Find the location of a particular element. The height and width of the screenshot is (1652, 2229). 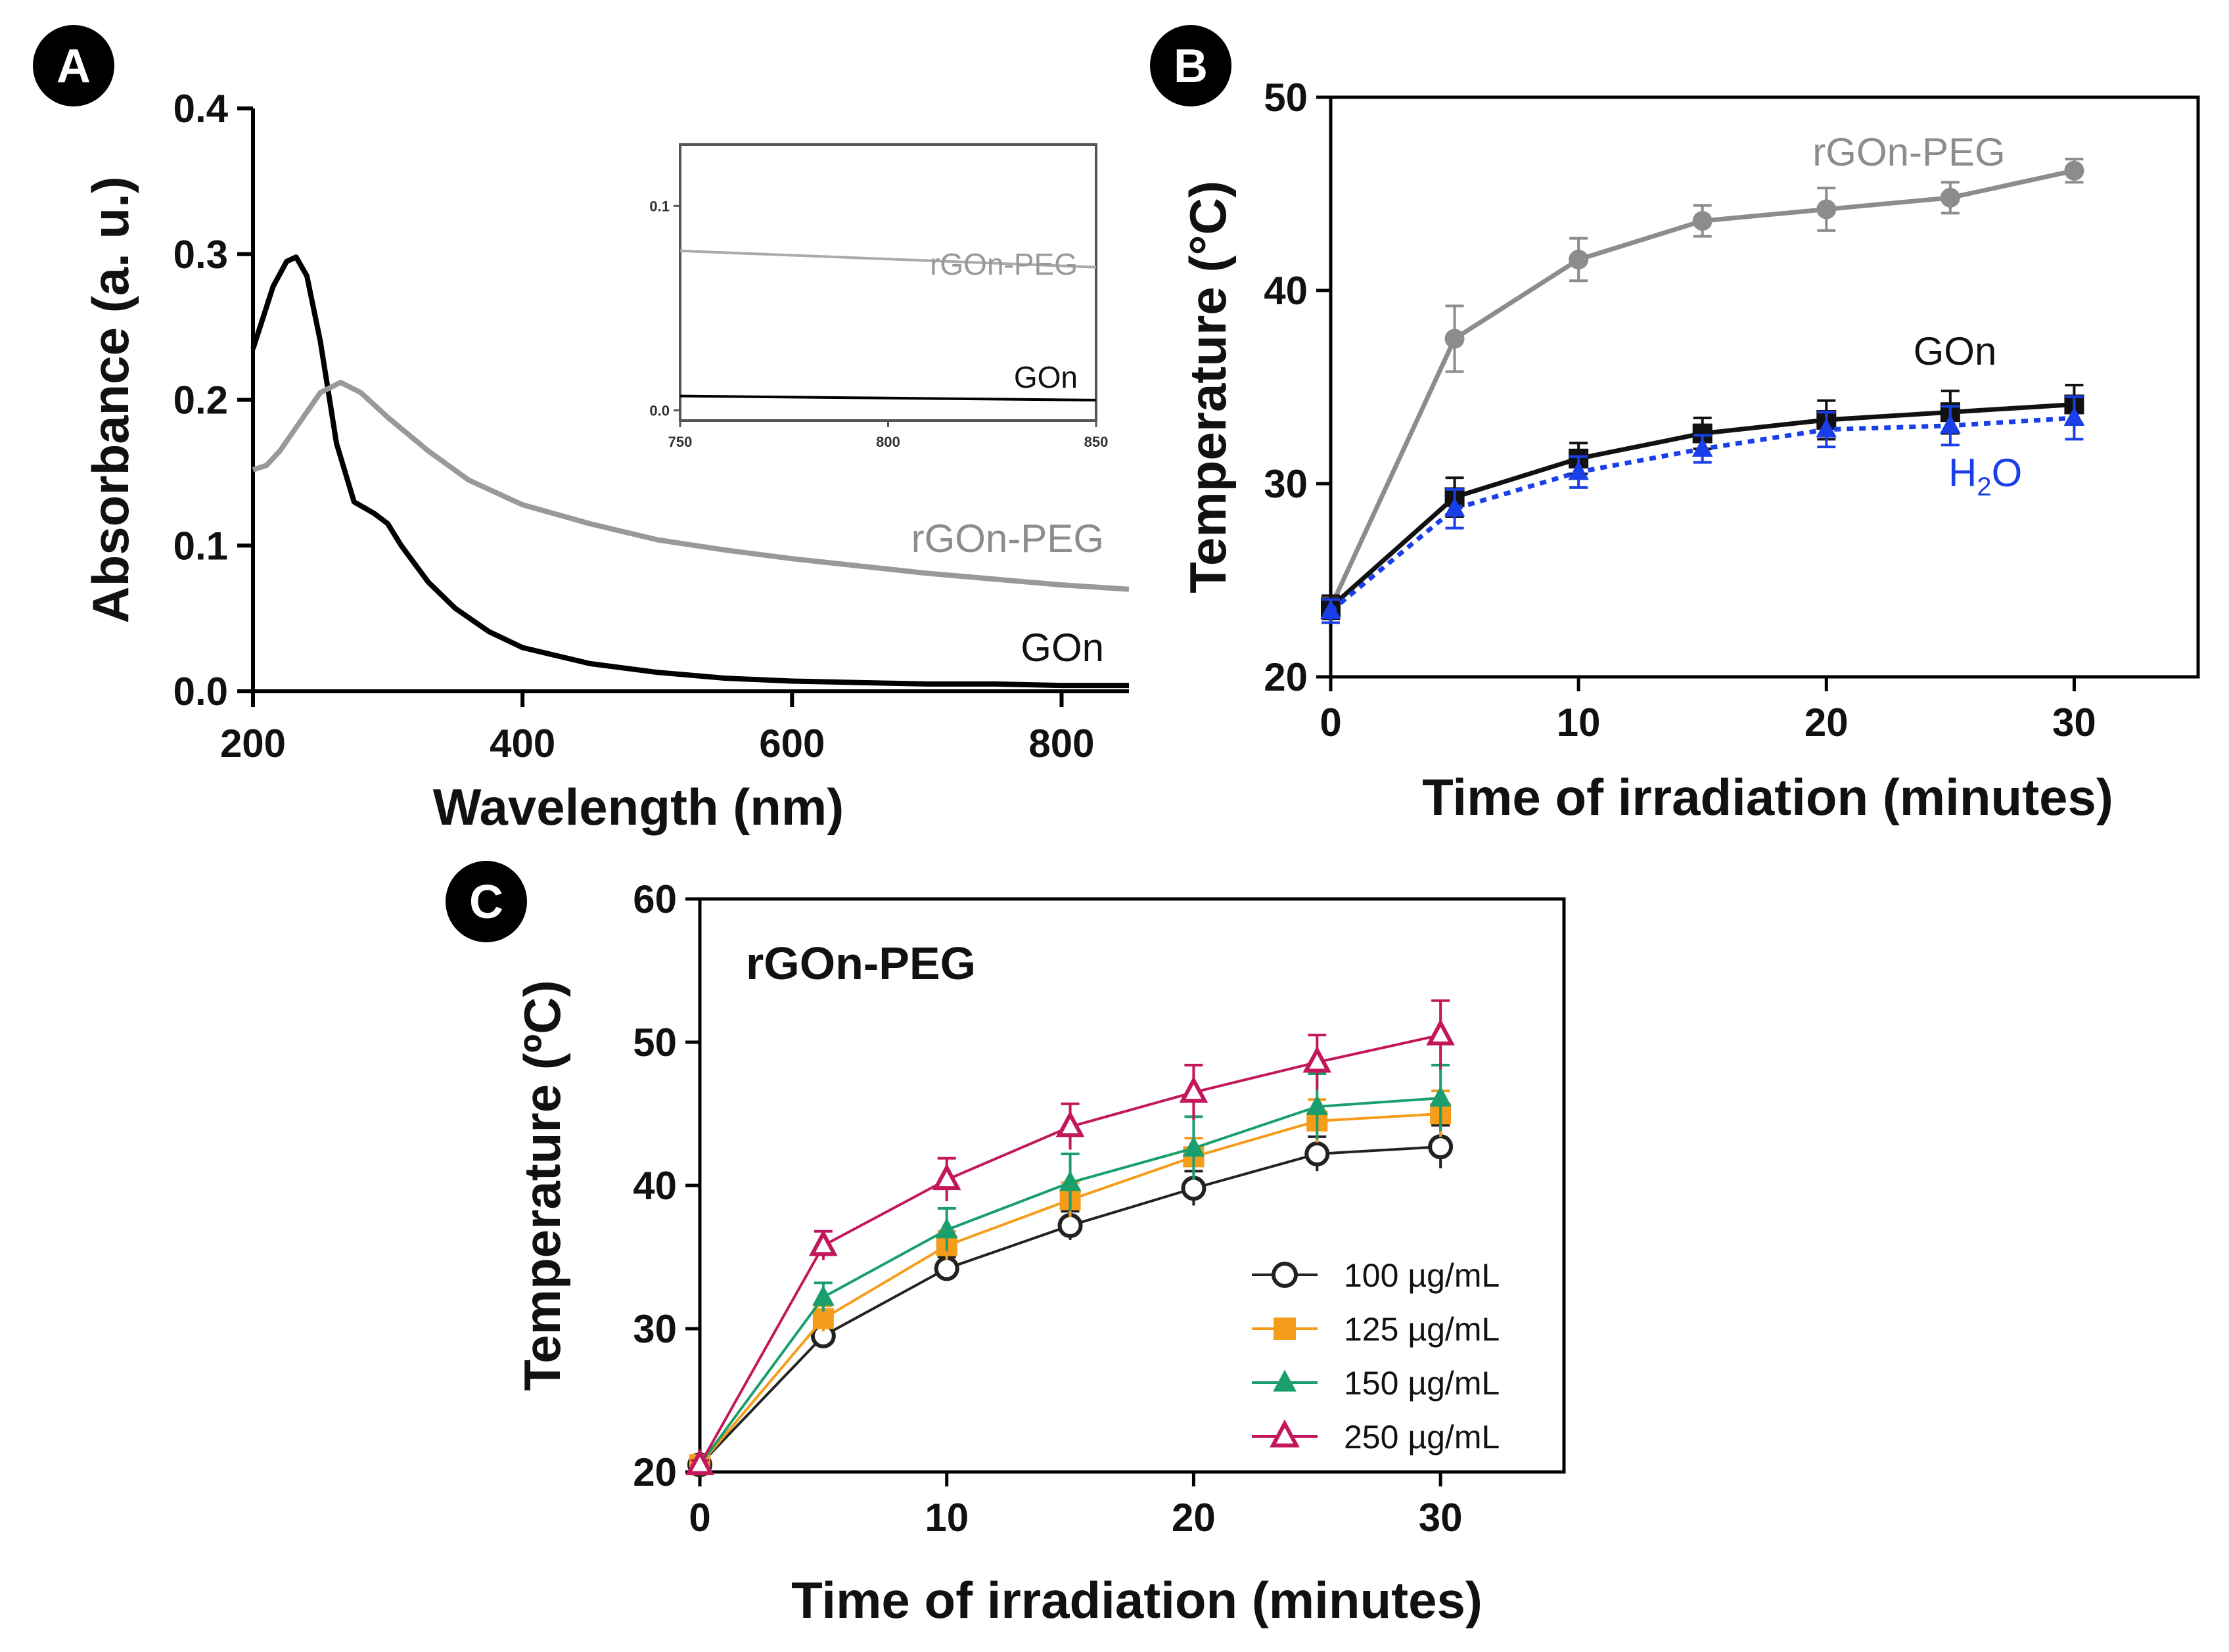

legend-label-125-g-ml: 125 µg/mL is located at coordinates (1422, 1329).